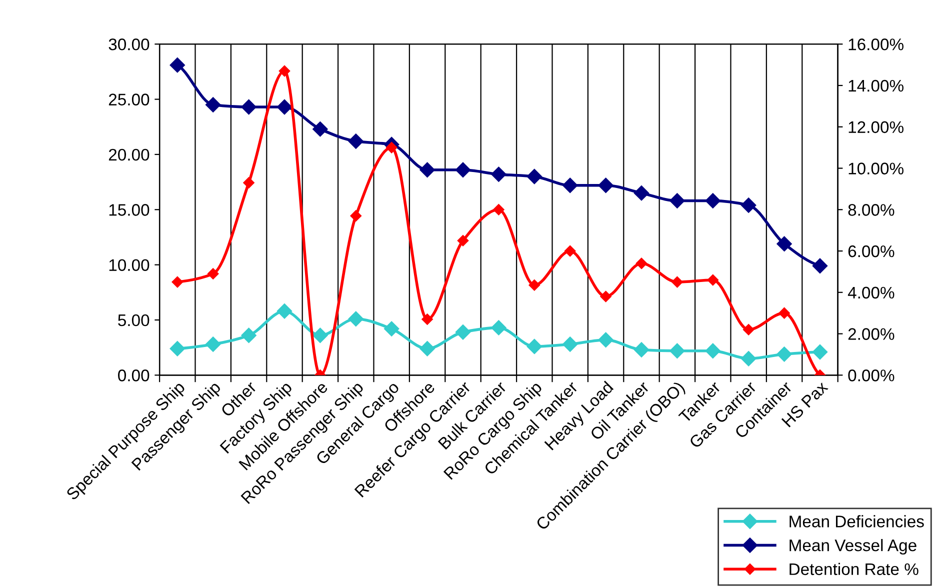  Describe the element at coordinates (134, 376) in the screenshot. I see `y-tick-label: 0.00` at that location.